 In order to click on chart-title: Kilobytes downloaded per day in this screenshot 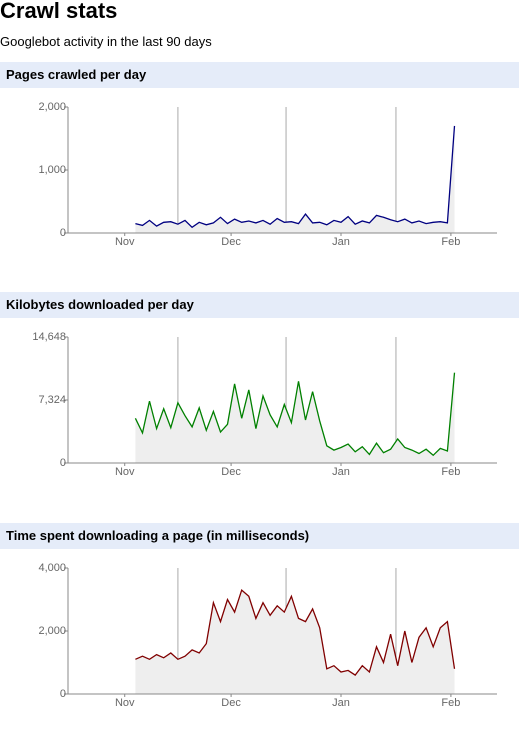, I will do `click(100, 304)`.